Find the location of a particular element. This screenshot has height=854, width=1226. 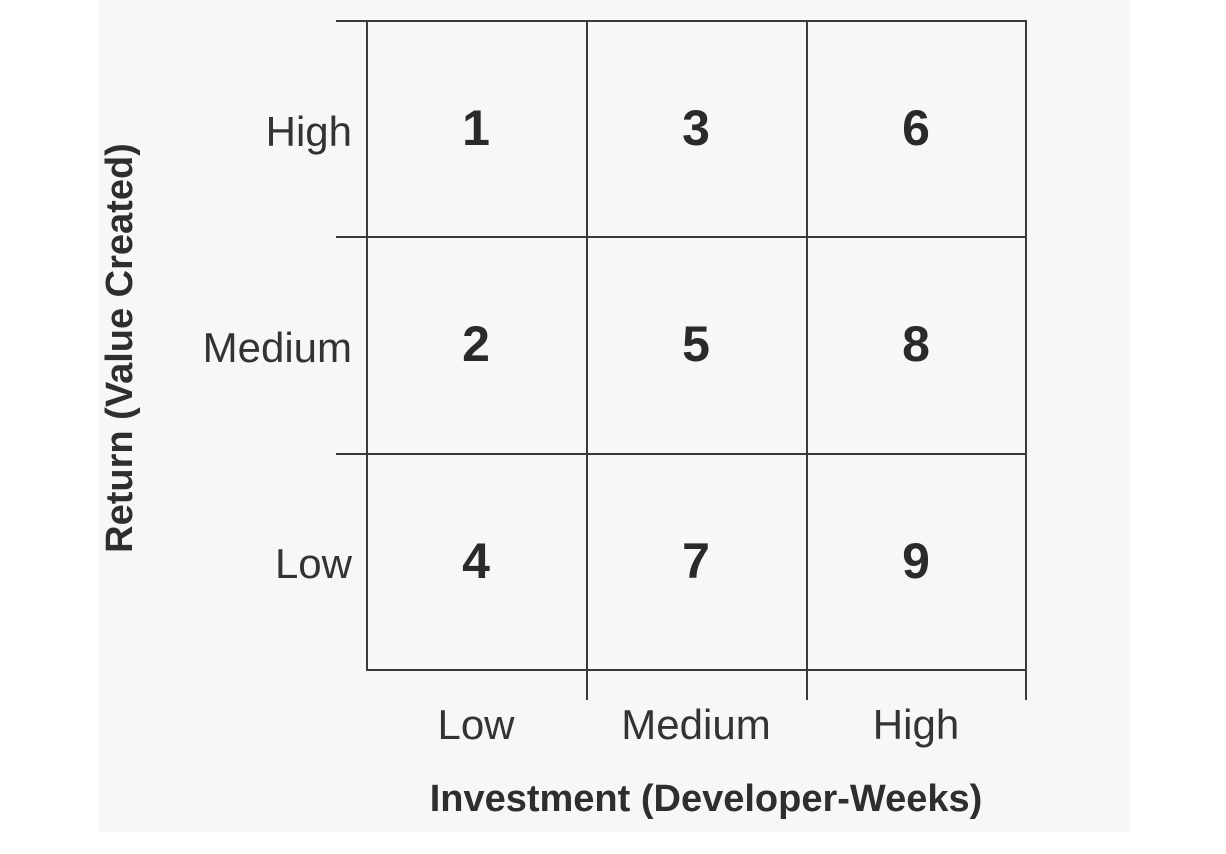

row-label-high: High is located at coordinates (308, 131).